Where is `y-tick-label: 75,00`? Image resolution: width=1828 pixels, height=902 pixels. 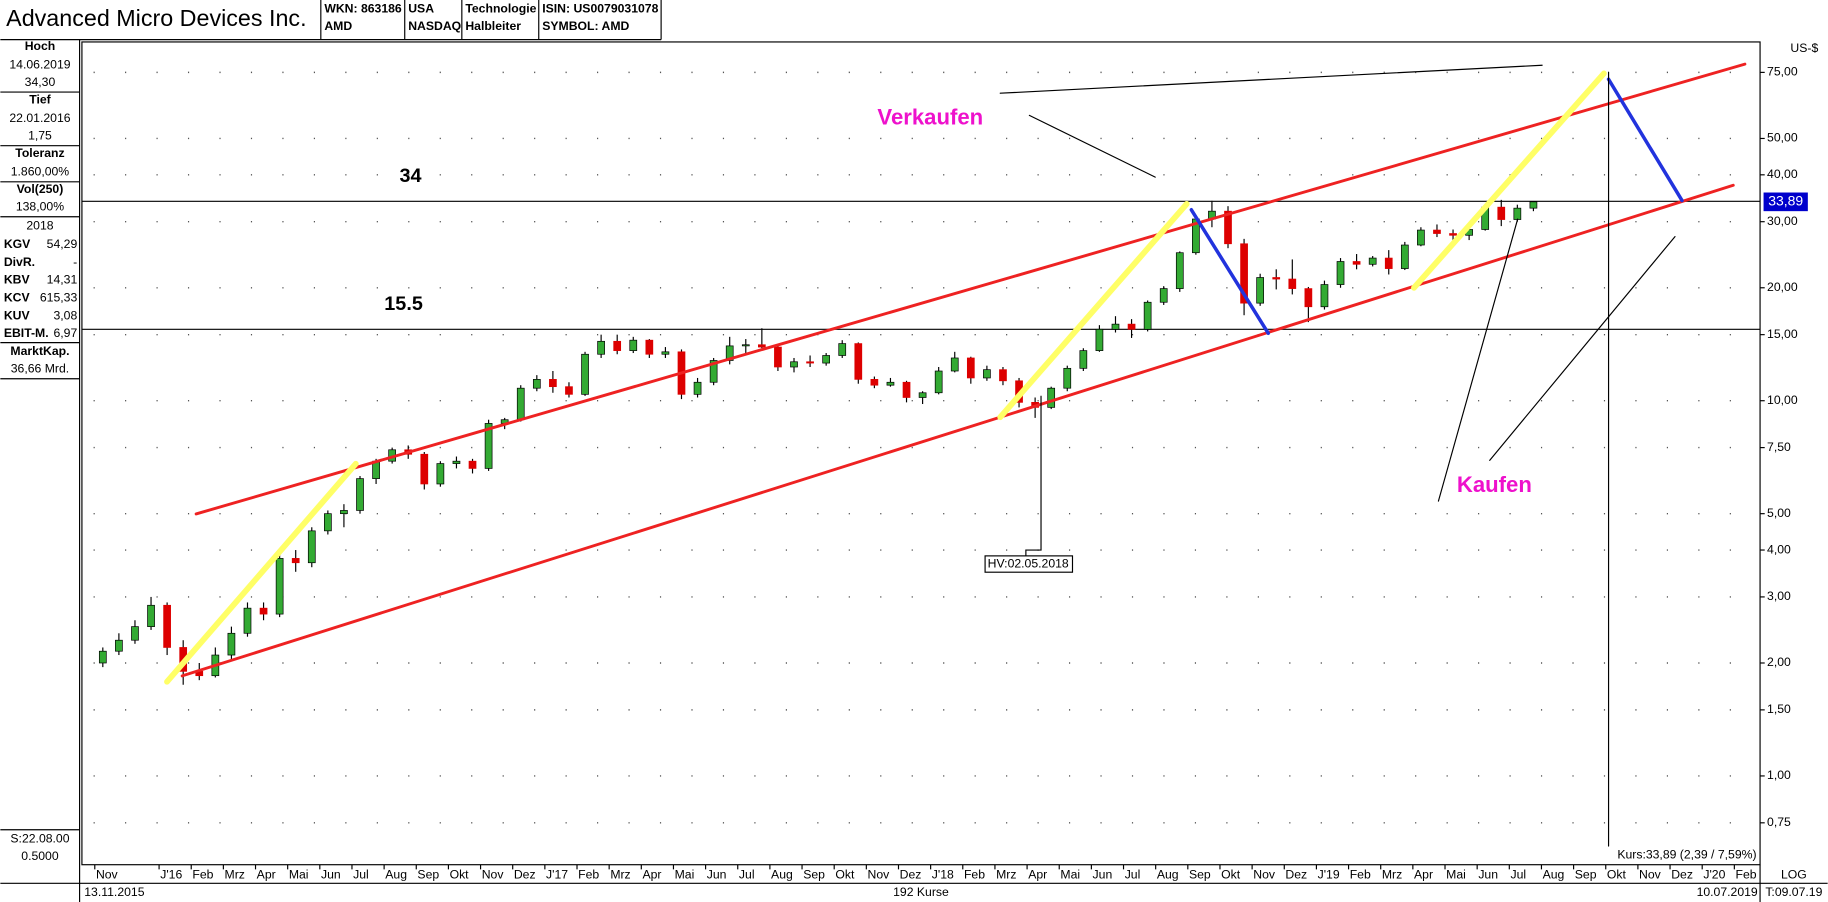
y-tick-label: 75,00 is located at coordinates (1782, 72).